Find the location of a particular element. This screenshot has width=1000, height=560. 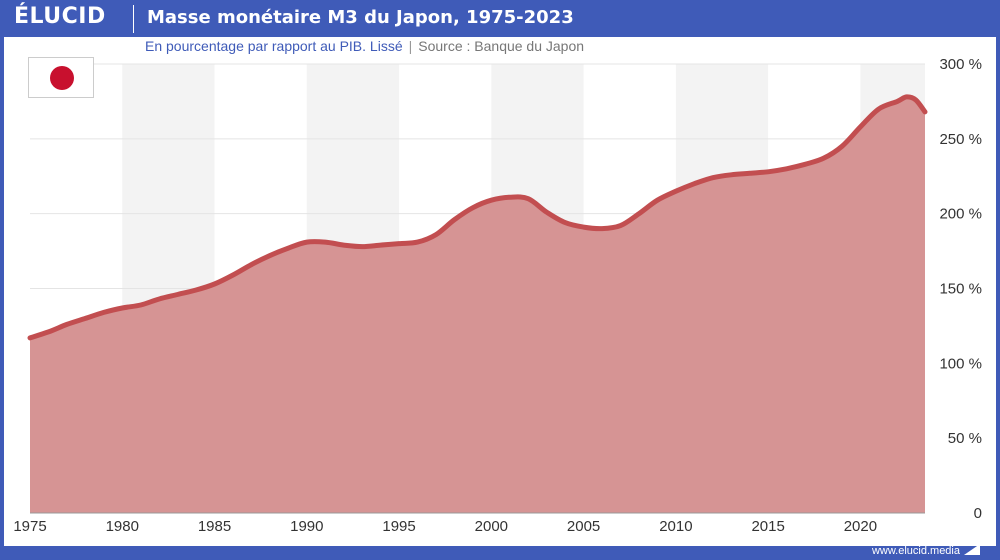

chart-subtitle: En pourcentage par rapport au PIB. Lissé is located at coordinates (274, 46).